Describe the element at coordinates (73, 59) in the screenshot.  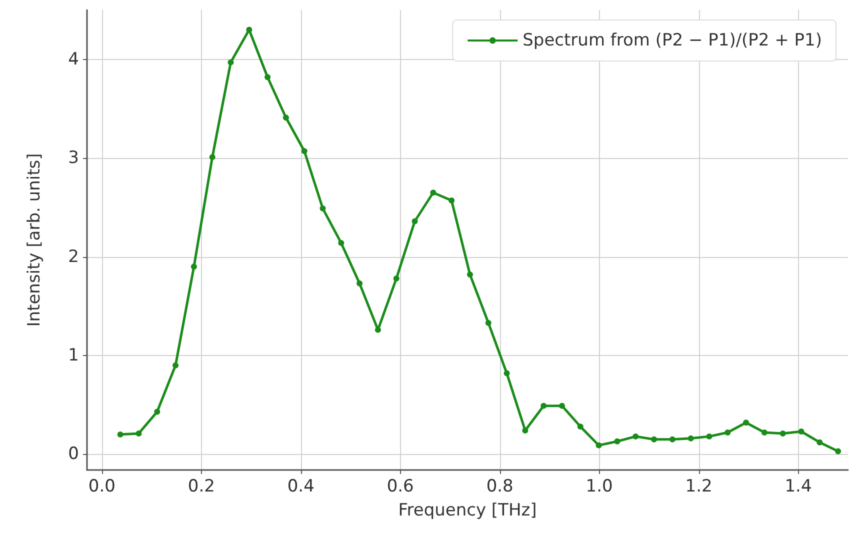
I see `y-tick-label: 4` at that location.